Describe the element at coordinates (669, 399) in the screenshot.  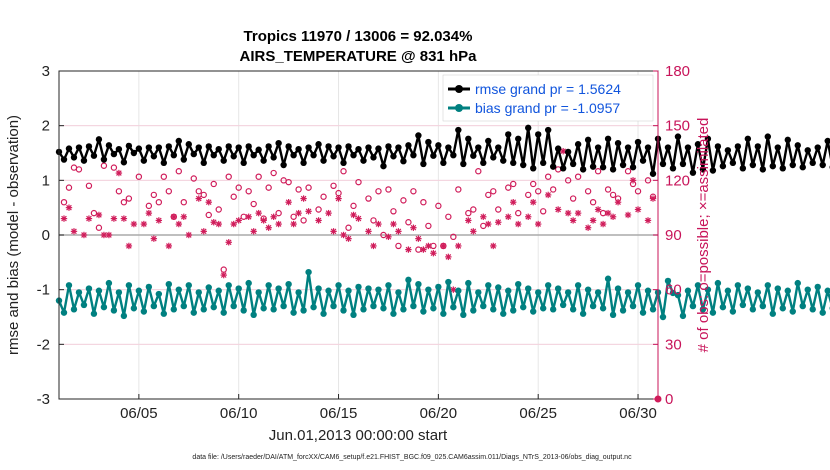
I see `y2-tick-label: 0` at that location.